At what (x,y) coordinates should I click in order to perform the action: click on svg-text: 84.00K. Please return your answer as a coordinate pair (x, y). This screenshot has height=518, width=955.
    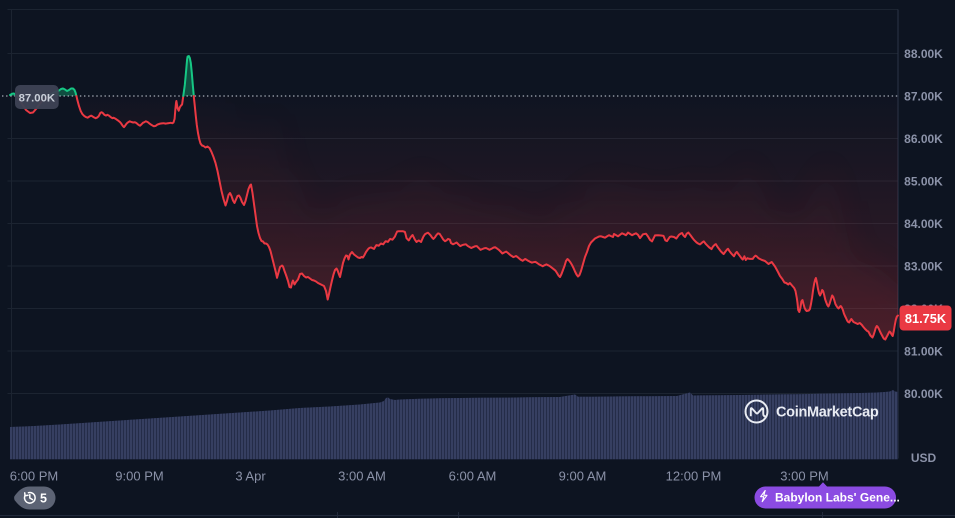
    Looking at the image, I should click on (923, 224).